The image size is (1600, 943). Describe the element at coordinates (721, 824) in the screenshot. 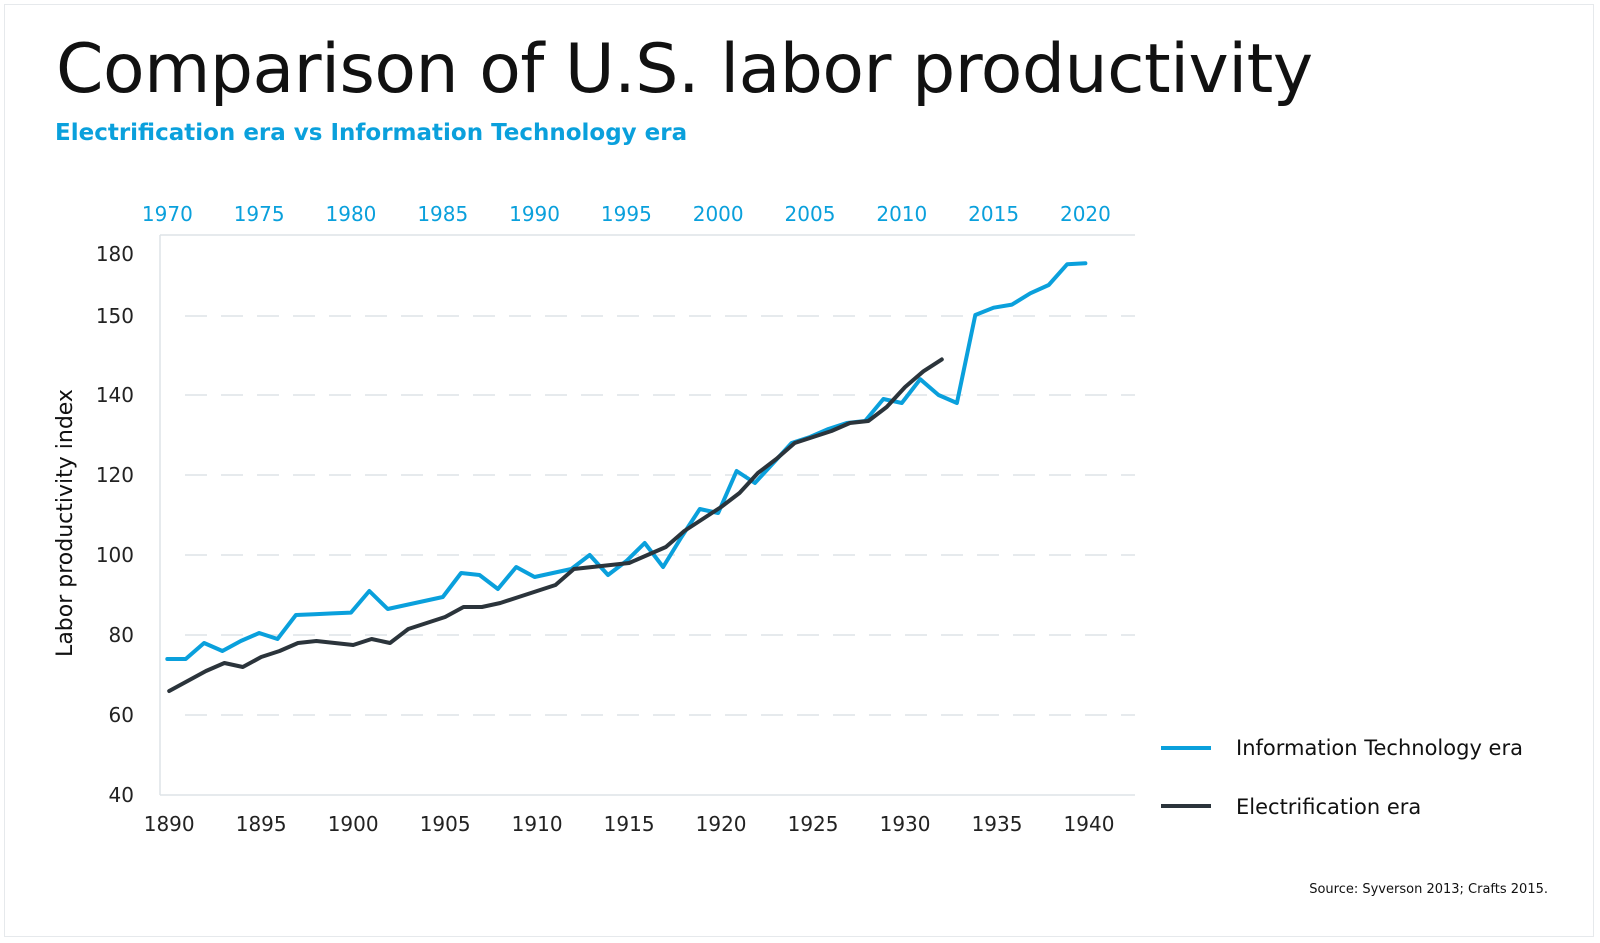

I see `x-bottom-tick-label: 1920` at that location.